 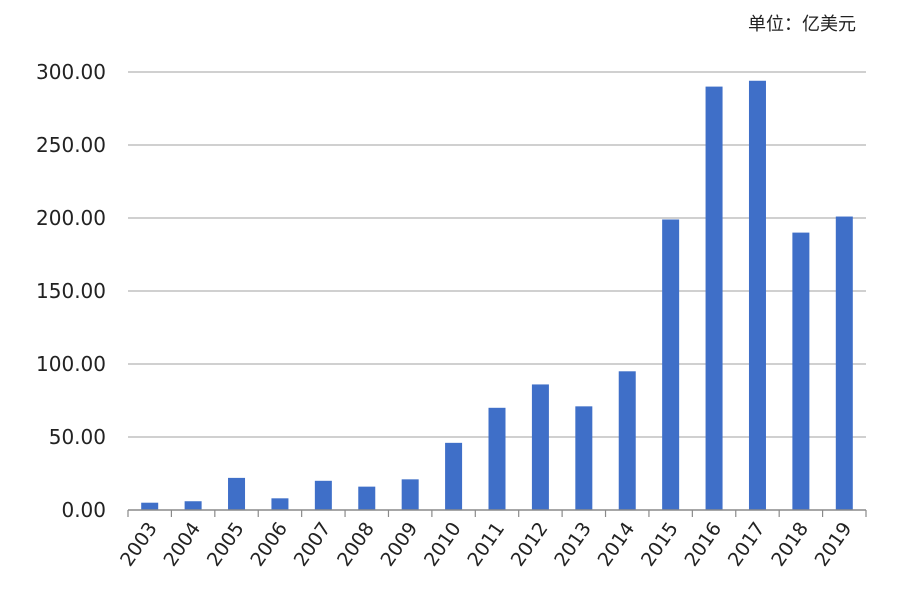 What do you see at coordinates (193, 505) in the screenshot?
I see `bar-2004` at bounding box center [193, 505].